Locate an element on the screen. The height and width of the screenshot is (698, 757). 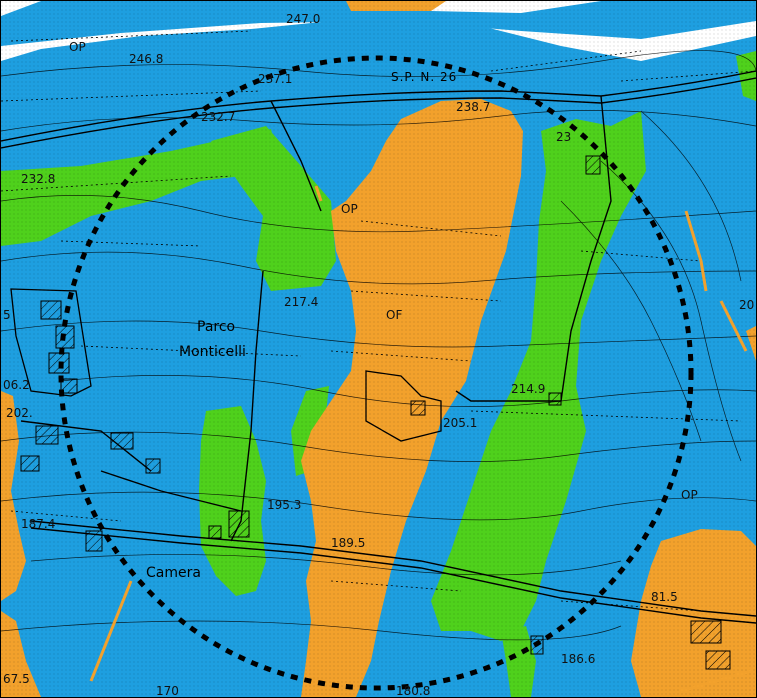
elevation-label: OF is located at coordinates (394, 315).